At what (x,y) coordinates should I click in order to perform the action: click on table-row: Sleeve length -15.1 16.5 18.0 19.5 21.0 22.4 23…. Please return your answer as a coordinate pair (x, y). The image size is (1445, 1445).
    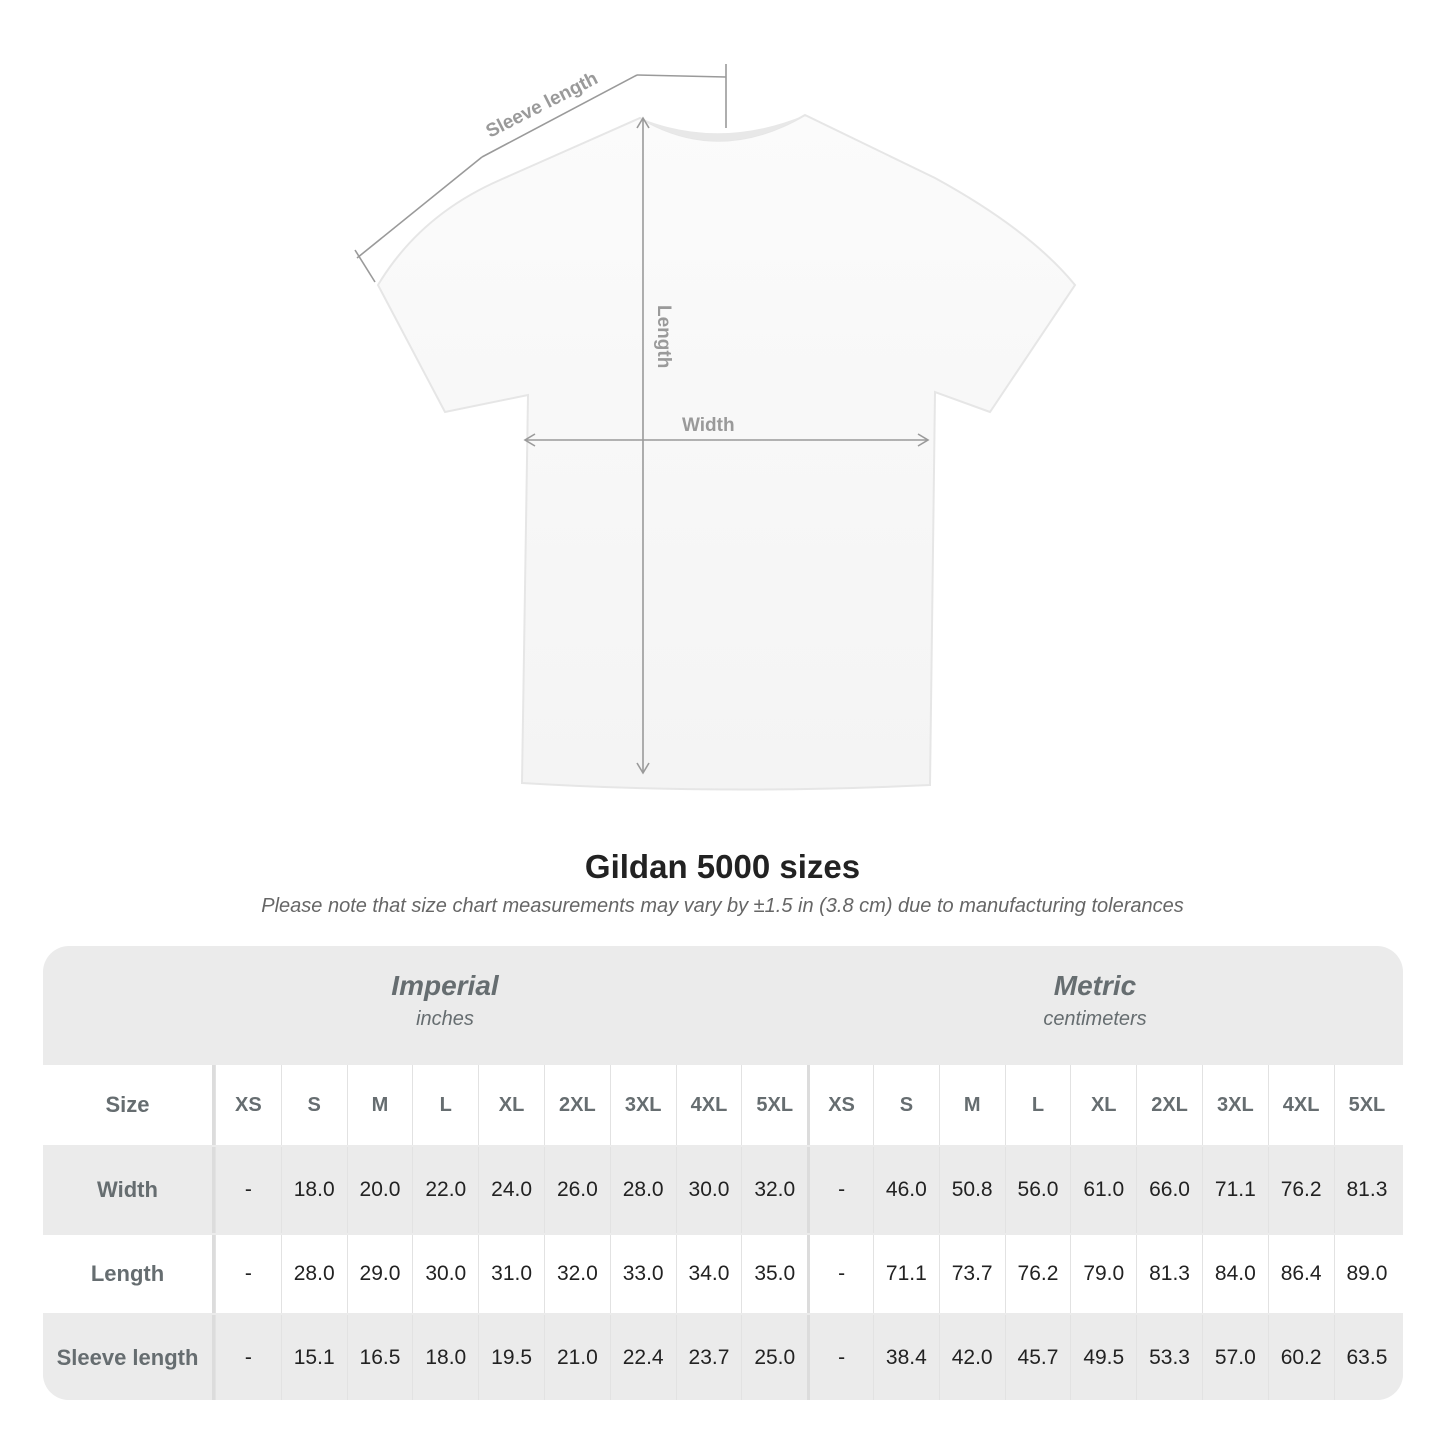
    Looking at the image, I should click on (723, 1357).